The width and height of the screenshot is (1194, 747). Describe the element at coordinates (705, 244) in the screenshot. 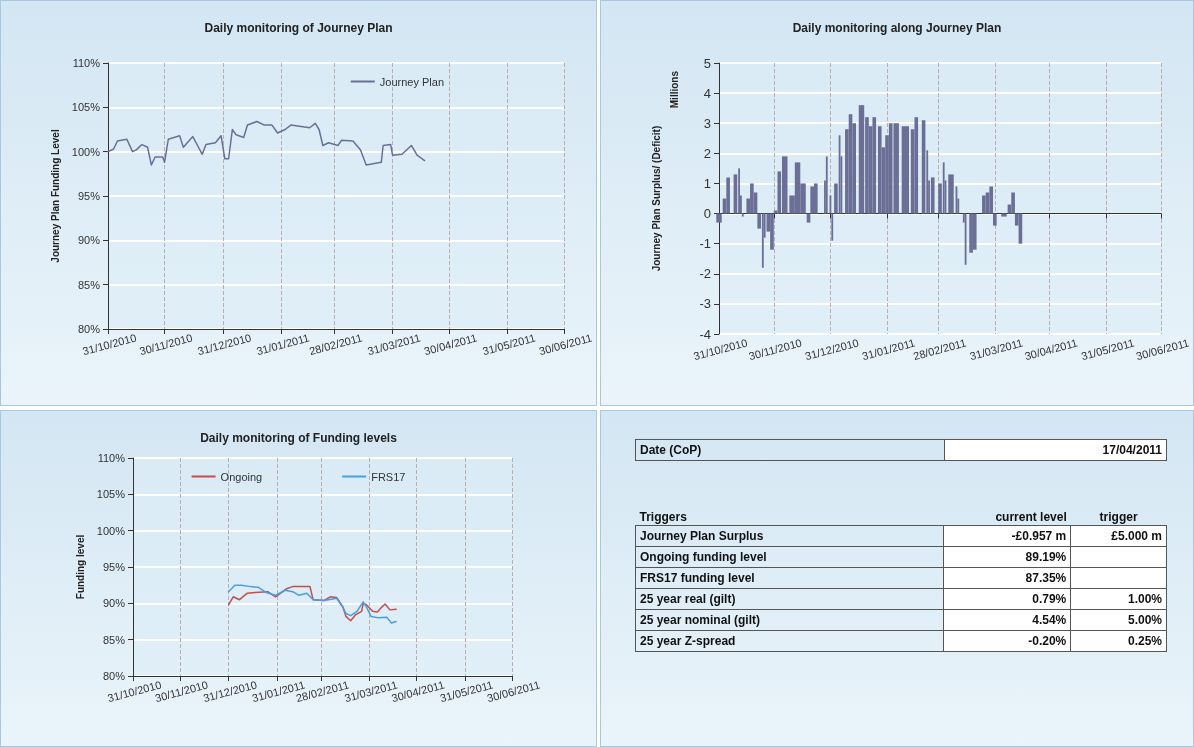

I see `y-tick-label: -1` at that location.